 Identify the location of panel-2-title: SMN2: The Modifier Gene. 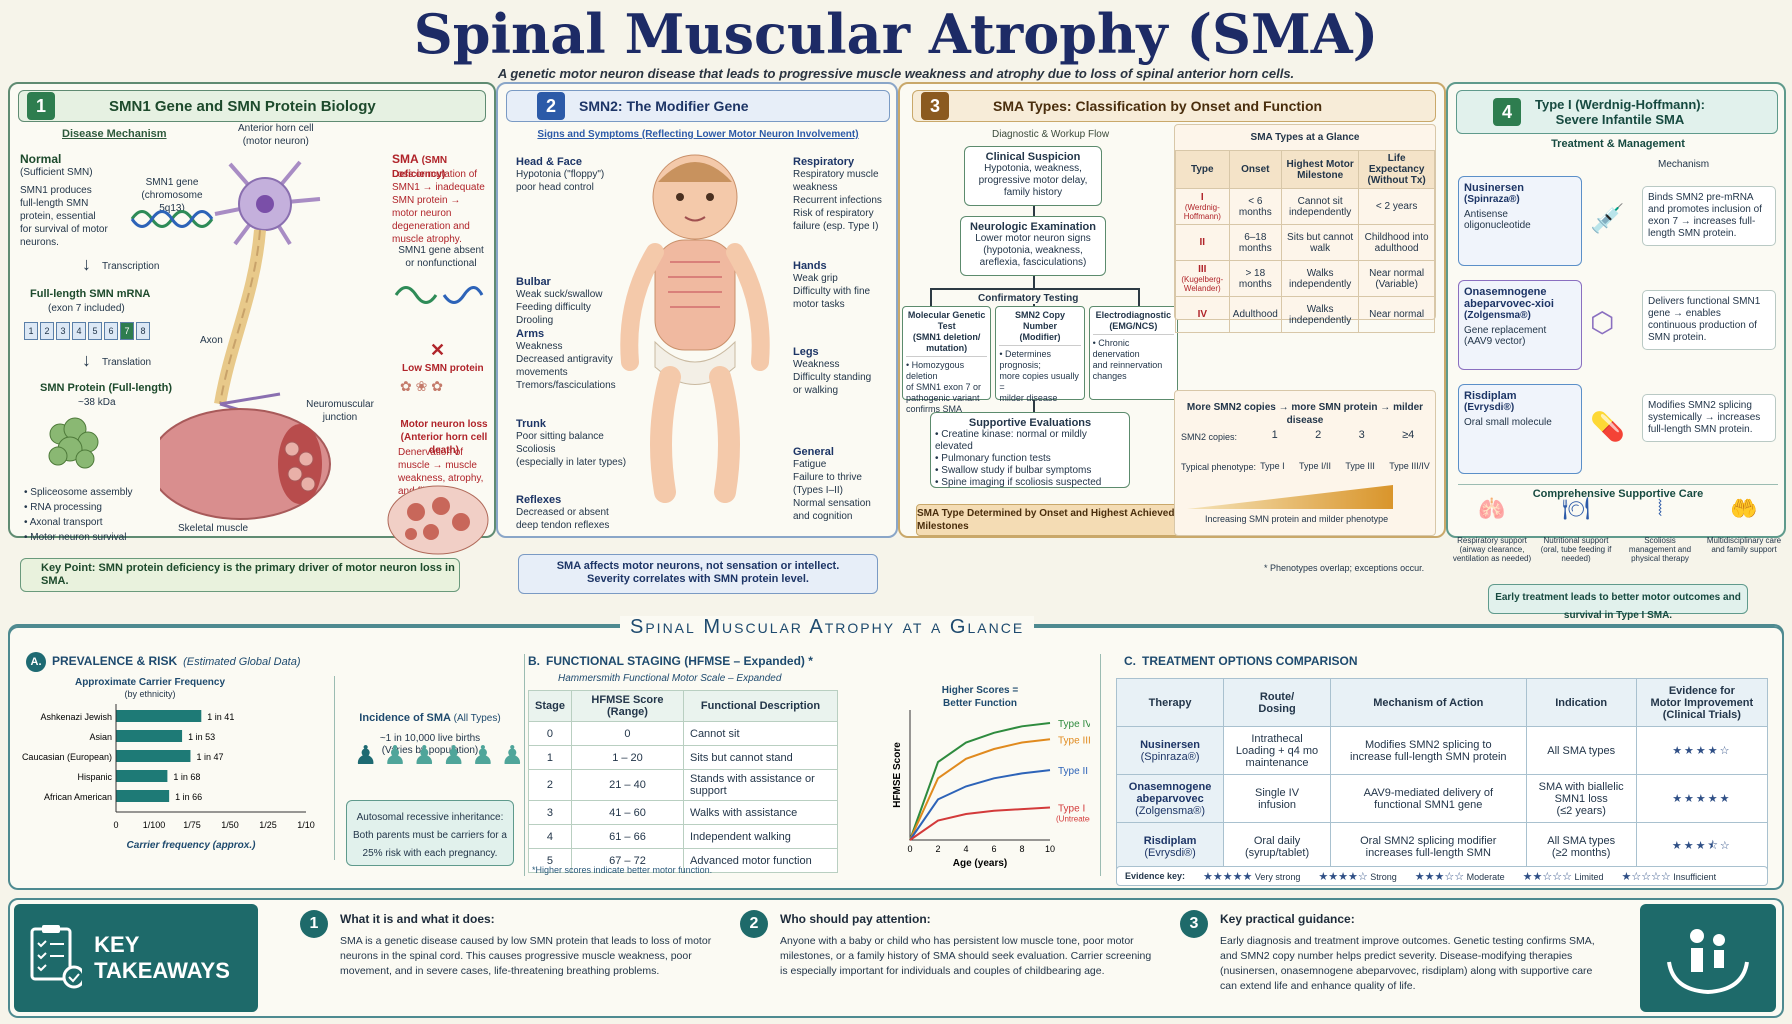
(664, 106).